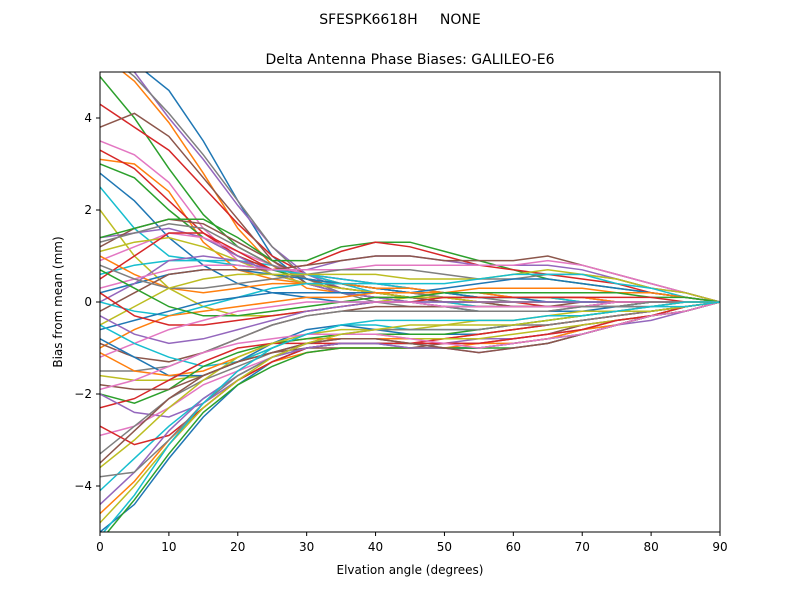 The width and height of the screenshot is (800, 600). Describe the element at coordinates (719, 547) in the screenshot. I see `x-tick-label: 90` at that location.